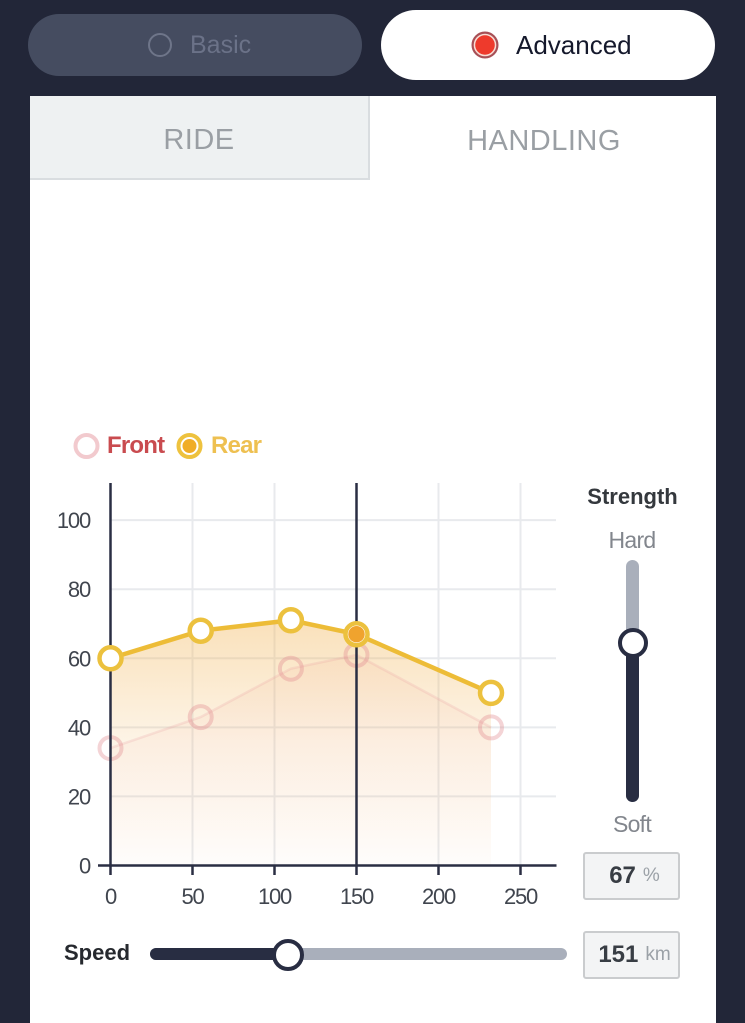  Describe the element at coordinates (79, 796) in the screenshot. I see `svg-text: 20` at that location.